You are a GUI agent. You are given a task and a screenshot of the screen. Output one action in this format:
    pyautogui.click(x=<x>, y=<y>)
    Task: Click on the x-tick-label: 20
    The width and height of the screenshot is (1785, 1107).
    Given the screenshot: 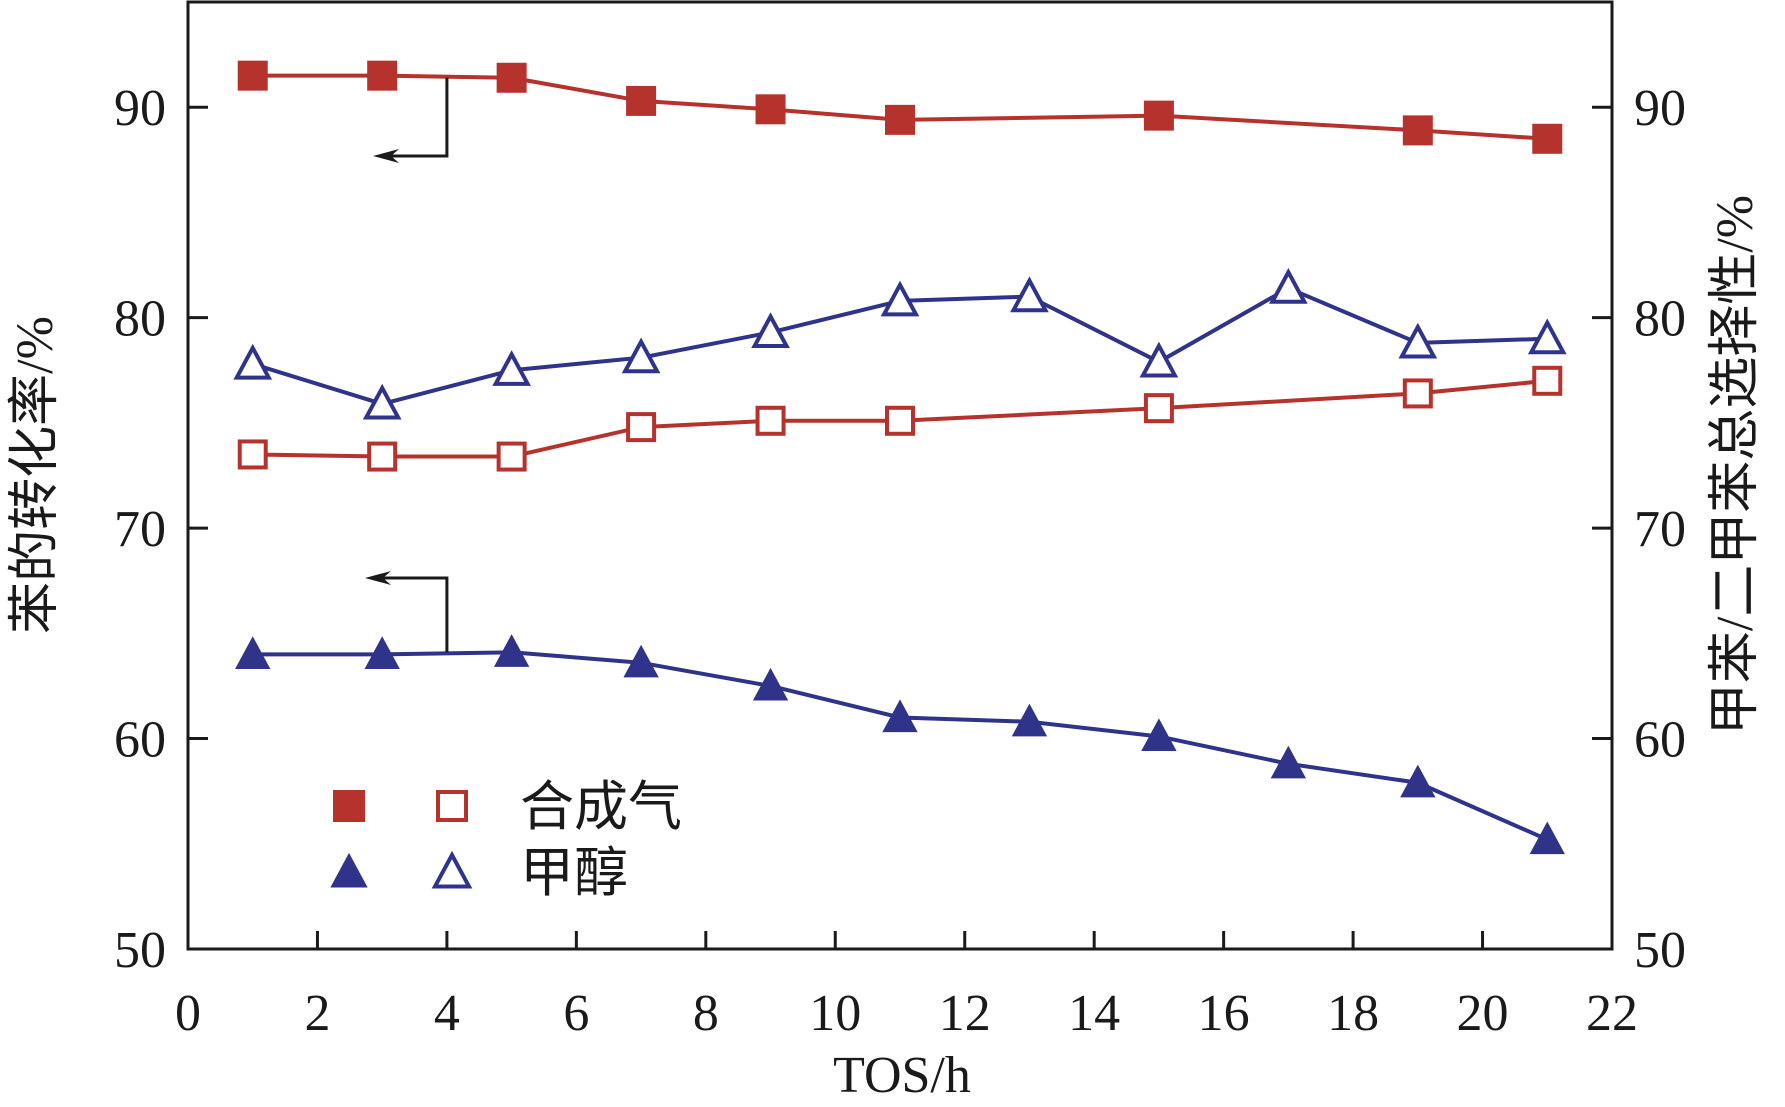 What is the action you would take?
    pyautogui.click(x=1483, y=1013)
    